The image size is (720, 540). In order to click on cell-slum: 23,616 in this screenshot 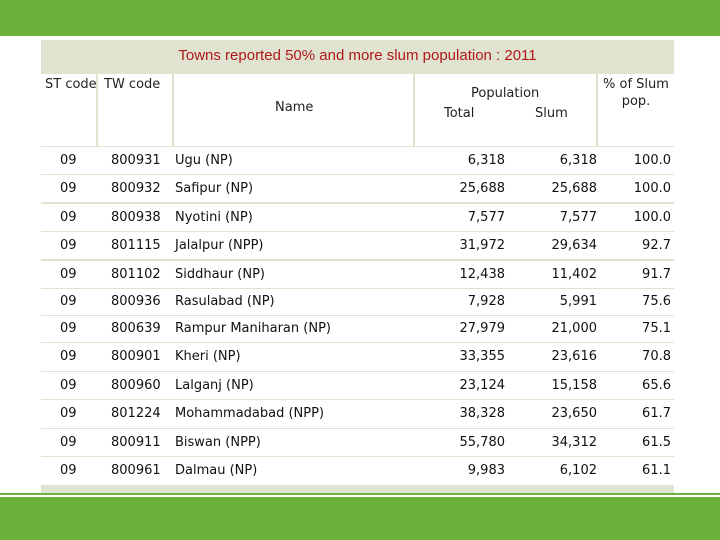, I will do `click(574, 356)`.